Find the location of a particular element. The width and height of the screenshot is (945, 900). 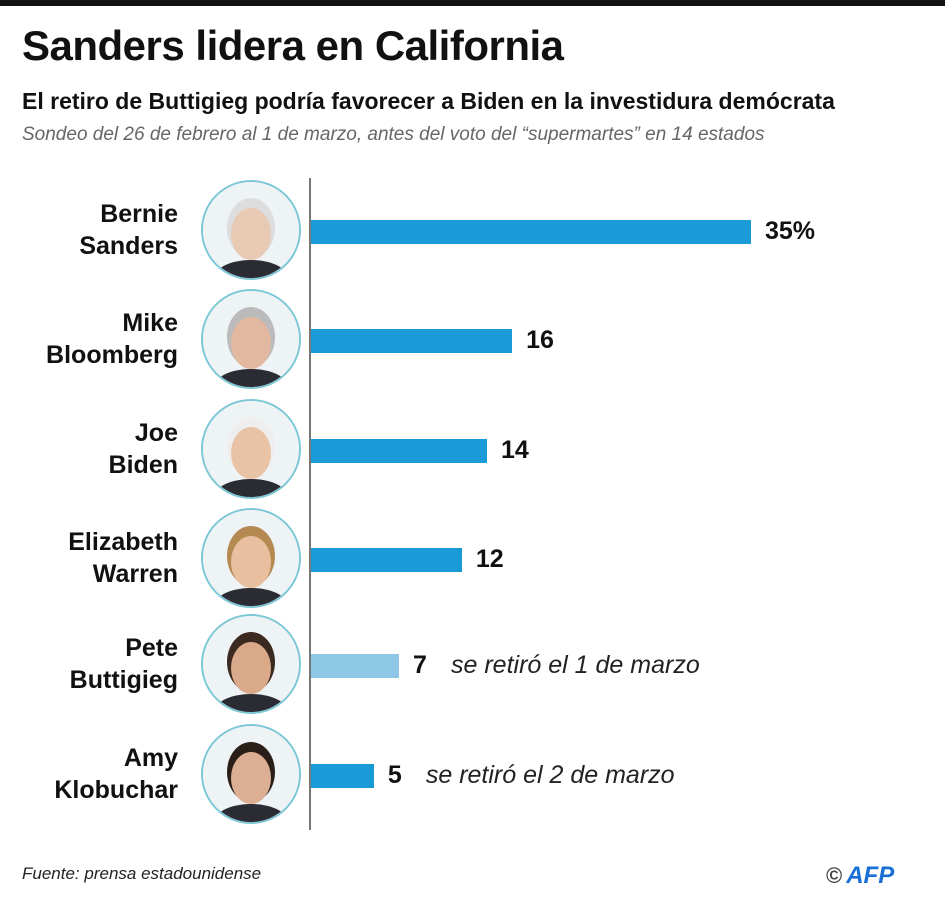

candidate-name: Bernie Sanders is located at coordinates (89, 230).